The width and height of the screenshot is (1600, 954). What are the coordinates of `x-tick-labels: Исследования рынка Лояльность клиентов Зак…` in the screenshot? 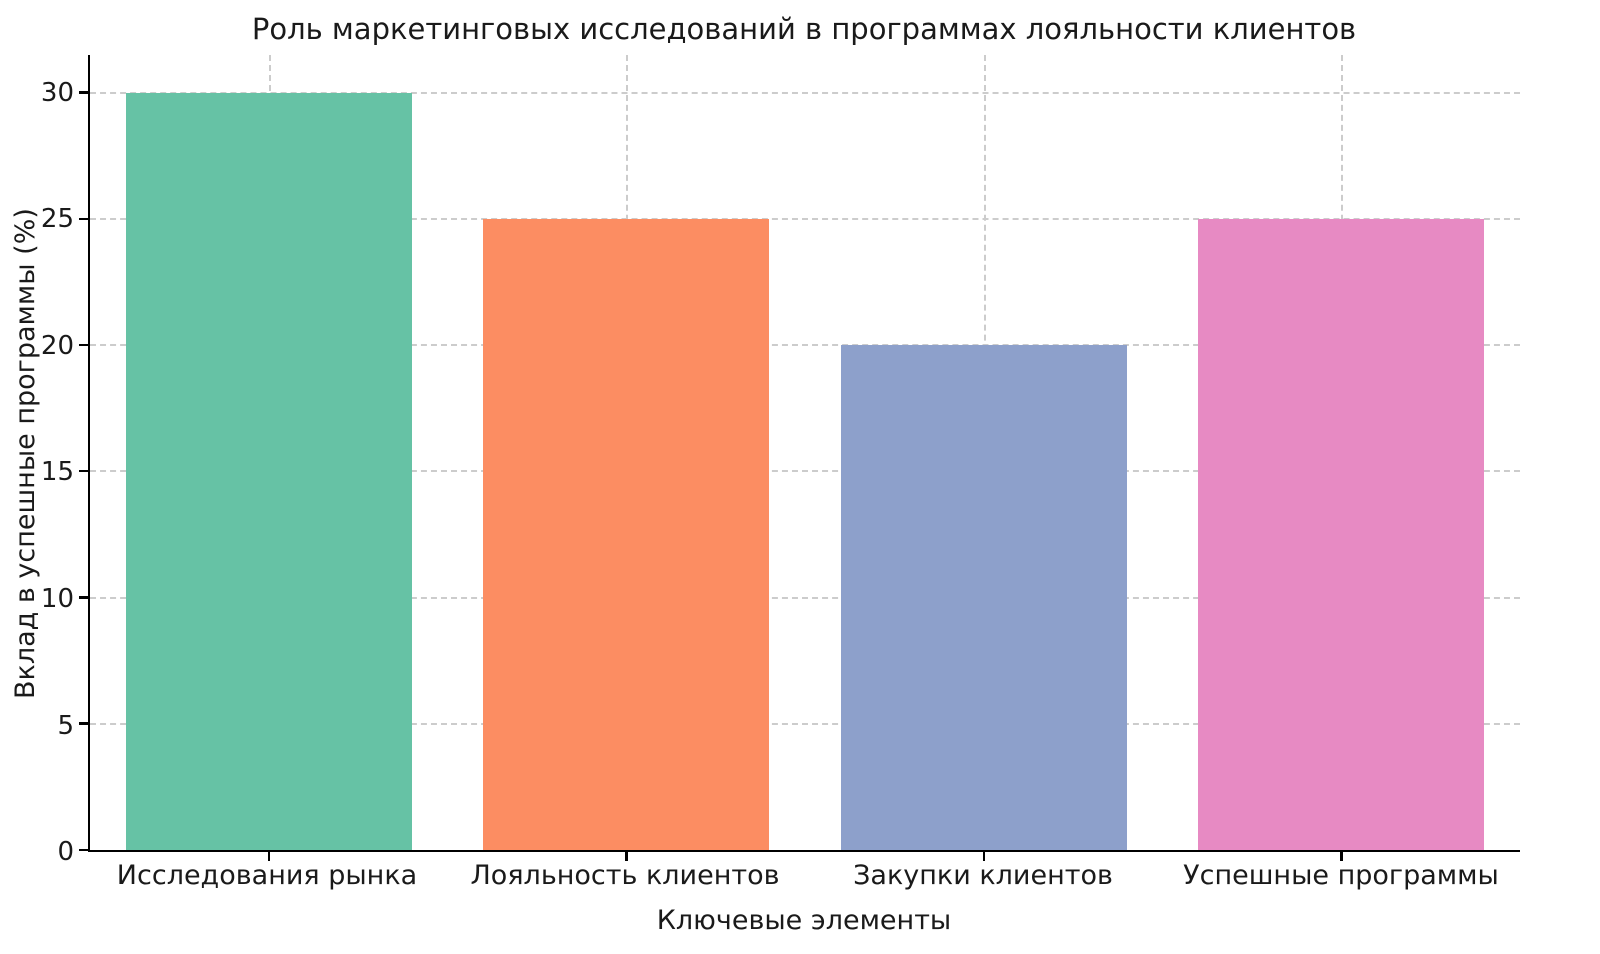 It's located at (804, 879).